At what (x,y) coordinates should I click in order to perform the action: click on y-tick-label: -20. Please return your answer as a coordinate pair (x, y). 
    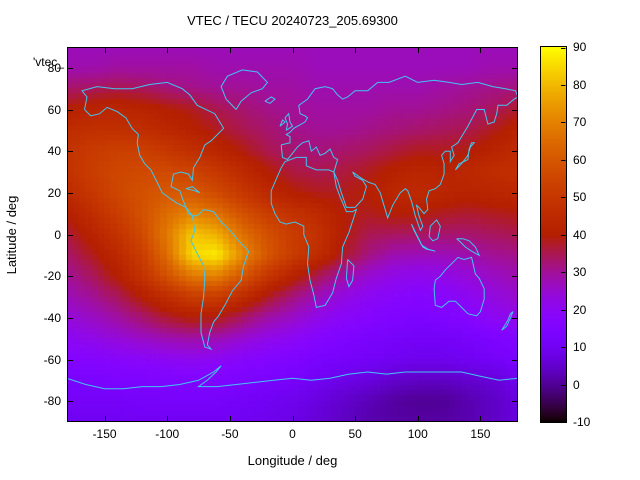
    Looking at the image, I should click on (52, 276).